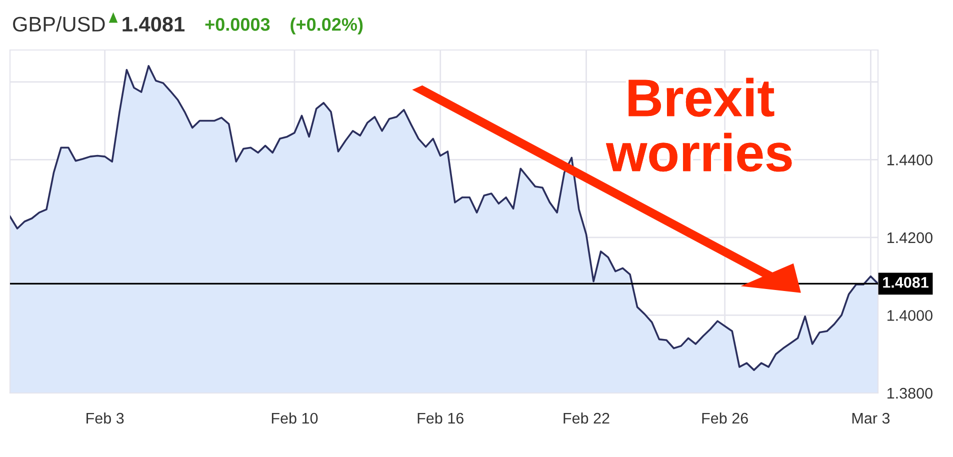 Image resolution: width=953 pixels, height=457 pixels. What do you see at coordinates (326, 26) in the screenshot?
I see `text: (+0.02%)` at bounding box center [326, 26].